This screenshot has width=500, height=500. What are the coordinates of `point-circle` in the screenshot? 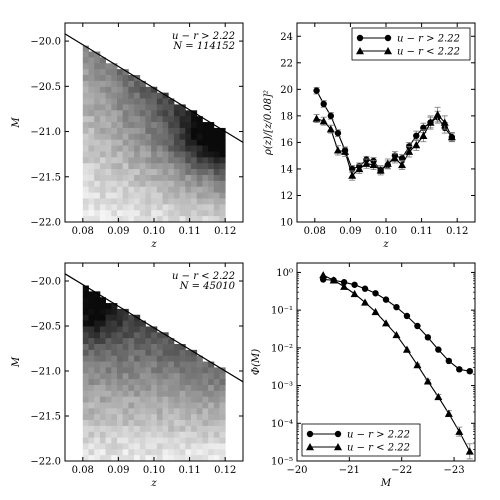 It's located at (396, 307).